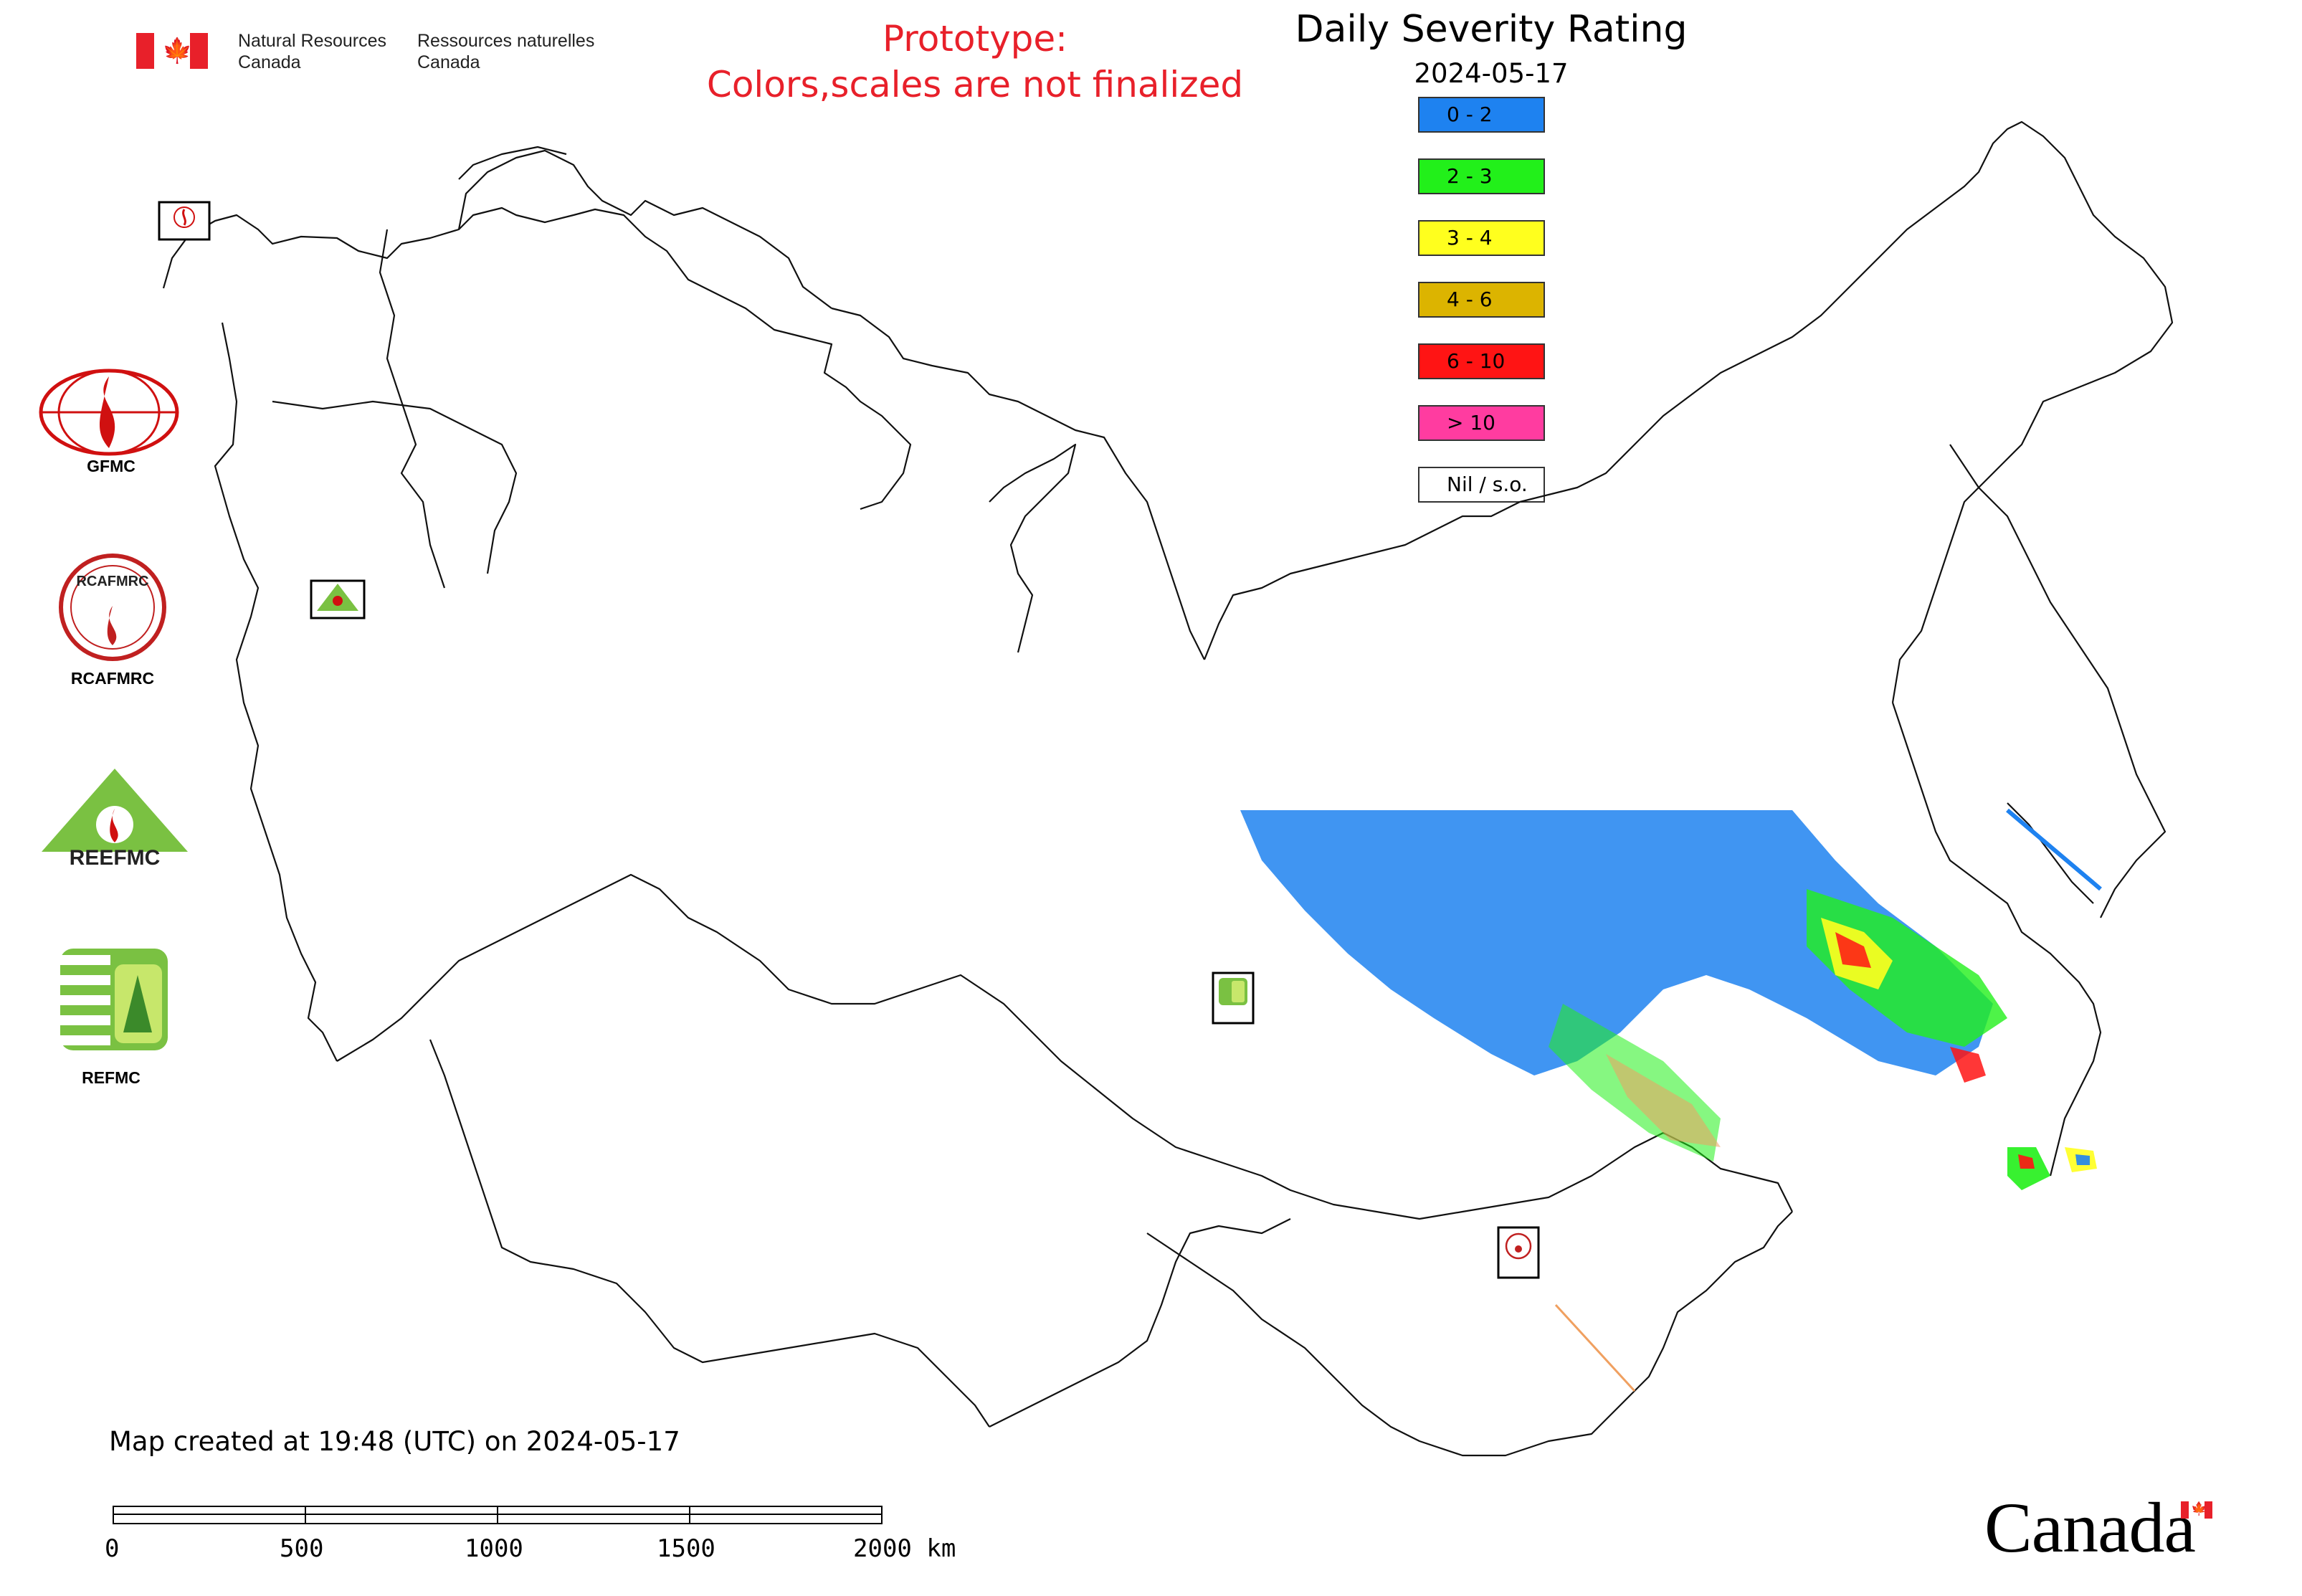  Describe the element at coordinates (1481, 361) in the screenshot. I see `legend-item: 6 - 10` at that location.